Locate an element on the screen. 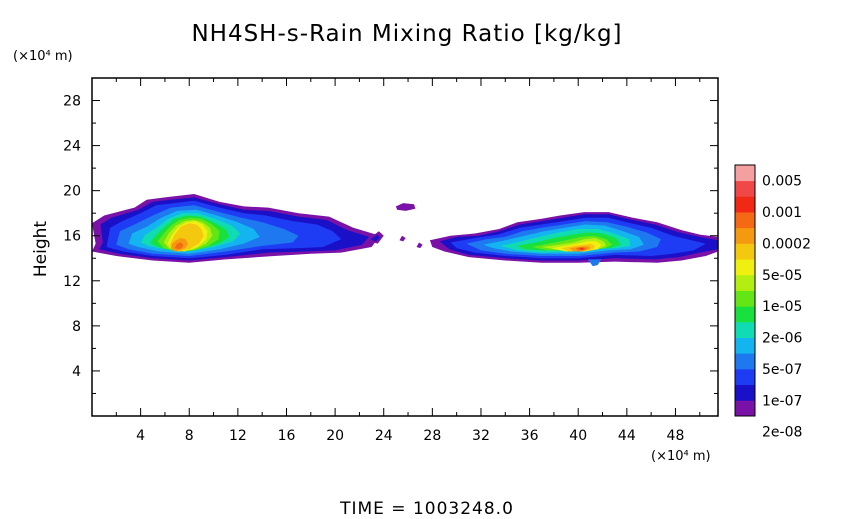 The height and width of the screenshot is (519, 854). colorbar-label: 0.001 is located at coordinates (782, 213).